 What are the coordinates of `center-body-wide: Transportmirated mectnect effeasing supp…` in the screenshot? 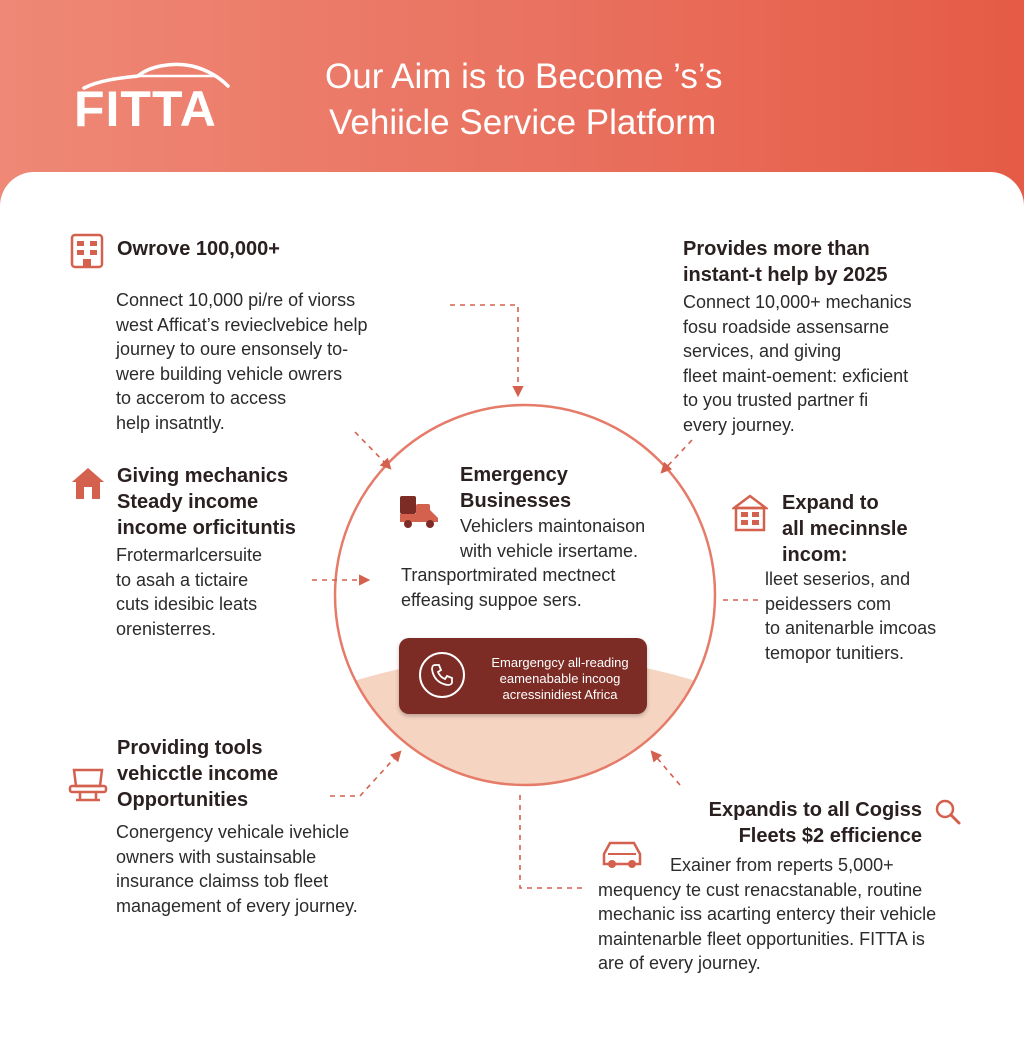 It's located at (508, 587).